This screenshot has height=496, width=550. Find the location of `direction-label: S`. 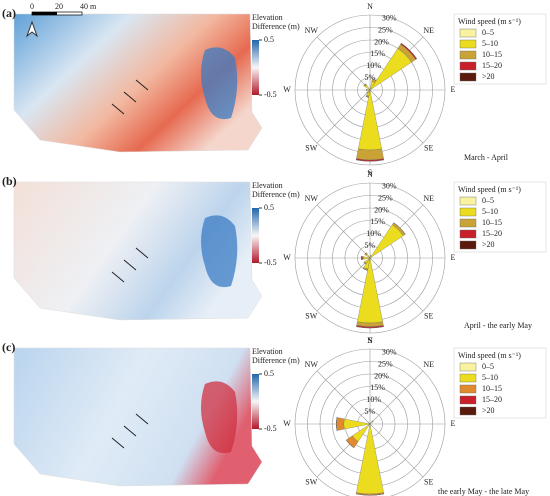

direction-label: S is located at coordinates (370, 340).